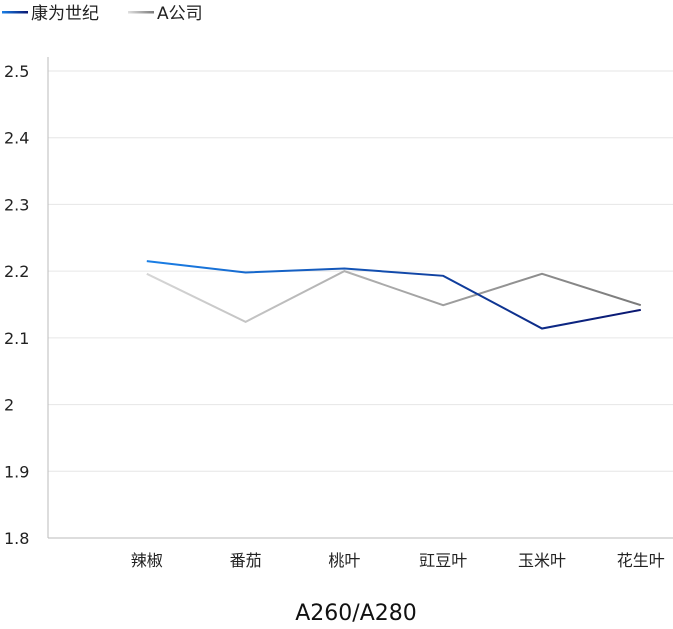 This screenshot has width=673, height=629. I want to click on x-tick-label: 豇豆叶, so click(443, 560).